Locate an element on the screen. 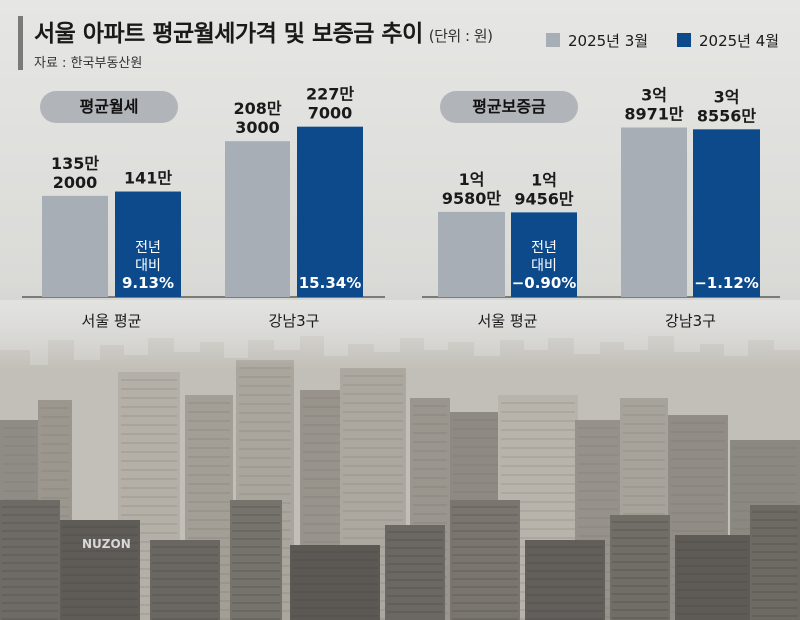  building-sign: NUZON is located at coordinates (106, 544).